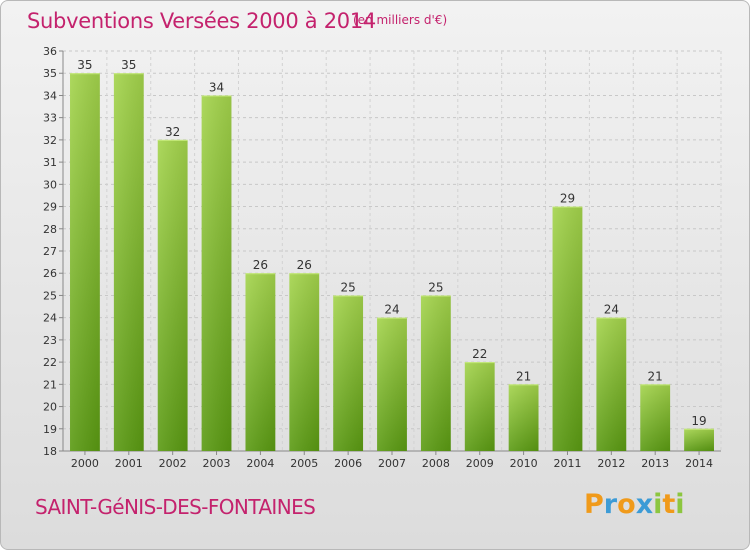 The width and height of the screenshot is (750, 550). Describe the element at coordinates (50, 362) in the screenshot. I see `y-tick-label: 22` at that location.